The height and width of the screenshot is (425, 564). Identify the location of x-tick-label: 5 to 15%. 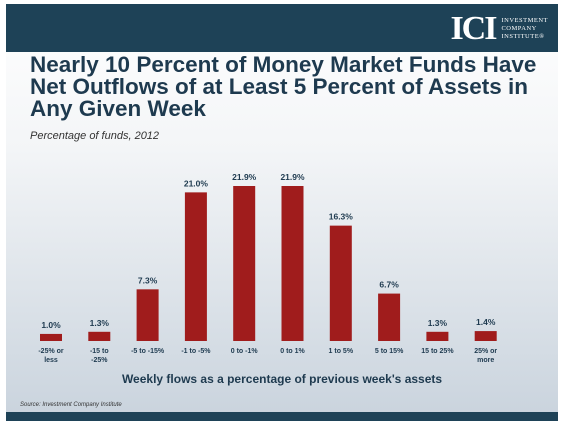
(389, 351).